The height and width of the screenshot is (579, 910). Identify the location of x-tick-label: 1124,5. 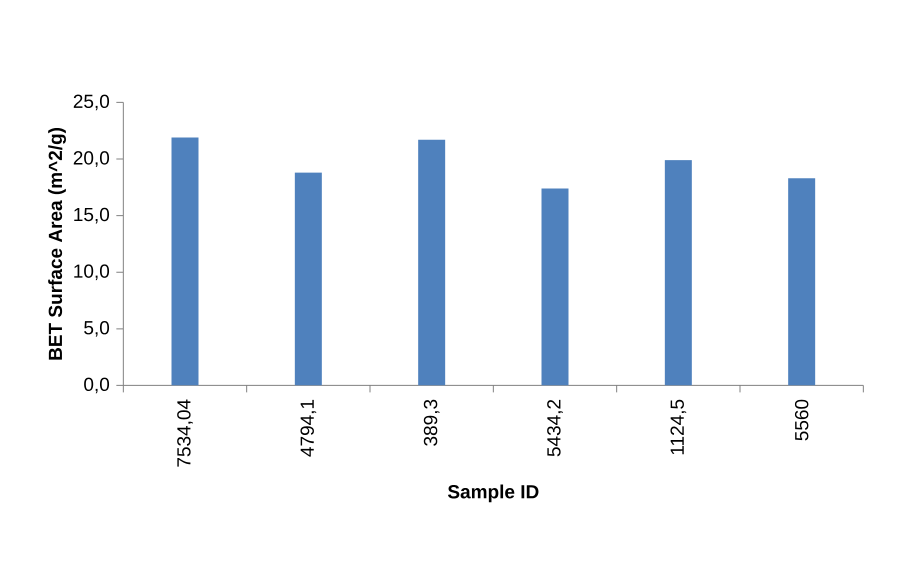
(678, 427).